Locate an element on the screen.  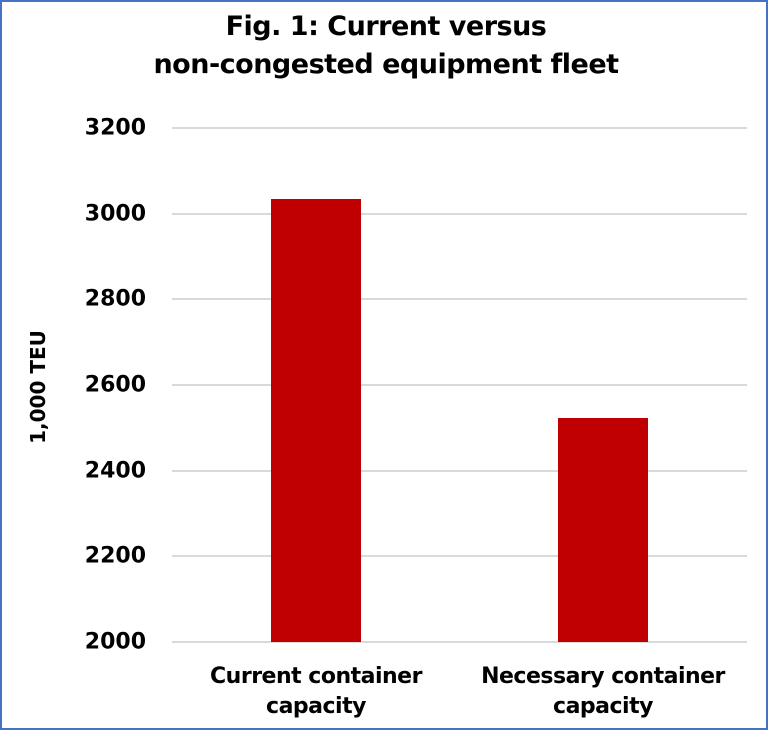
y-tick-label: 2200 is located at coordinates (115, 556).